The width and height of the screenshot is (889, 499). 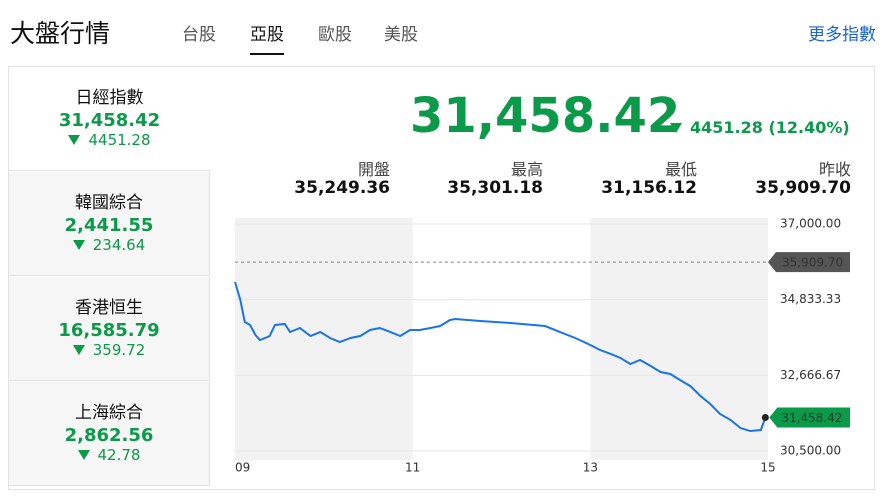 What do you see at coordinates (842, 35) in the screenshot?
I see `more-link: 更多指數` at bounding box center [842, 35].